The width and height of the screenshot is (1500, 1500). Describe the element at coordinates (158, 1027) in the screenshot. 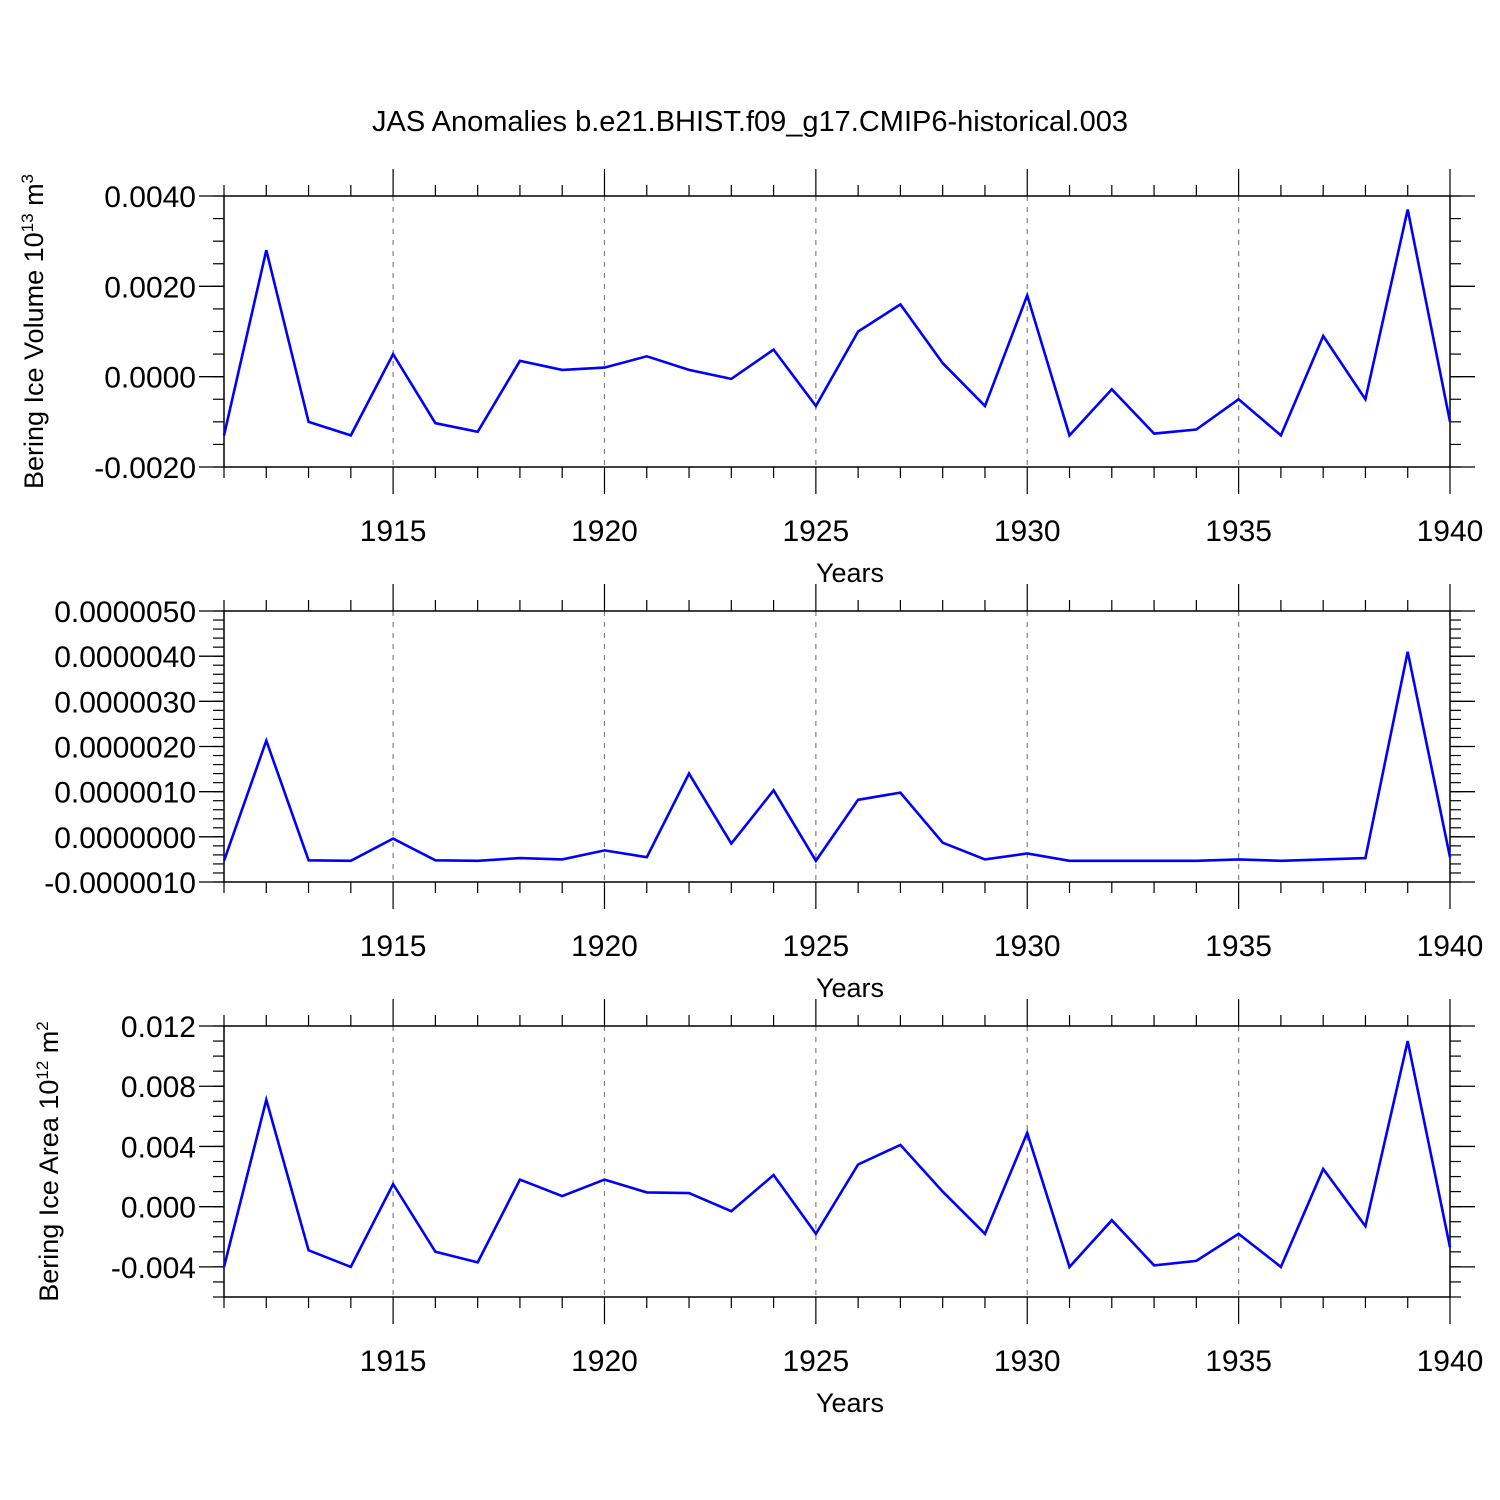

I see `y-tick-label: 0.012` at that location.